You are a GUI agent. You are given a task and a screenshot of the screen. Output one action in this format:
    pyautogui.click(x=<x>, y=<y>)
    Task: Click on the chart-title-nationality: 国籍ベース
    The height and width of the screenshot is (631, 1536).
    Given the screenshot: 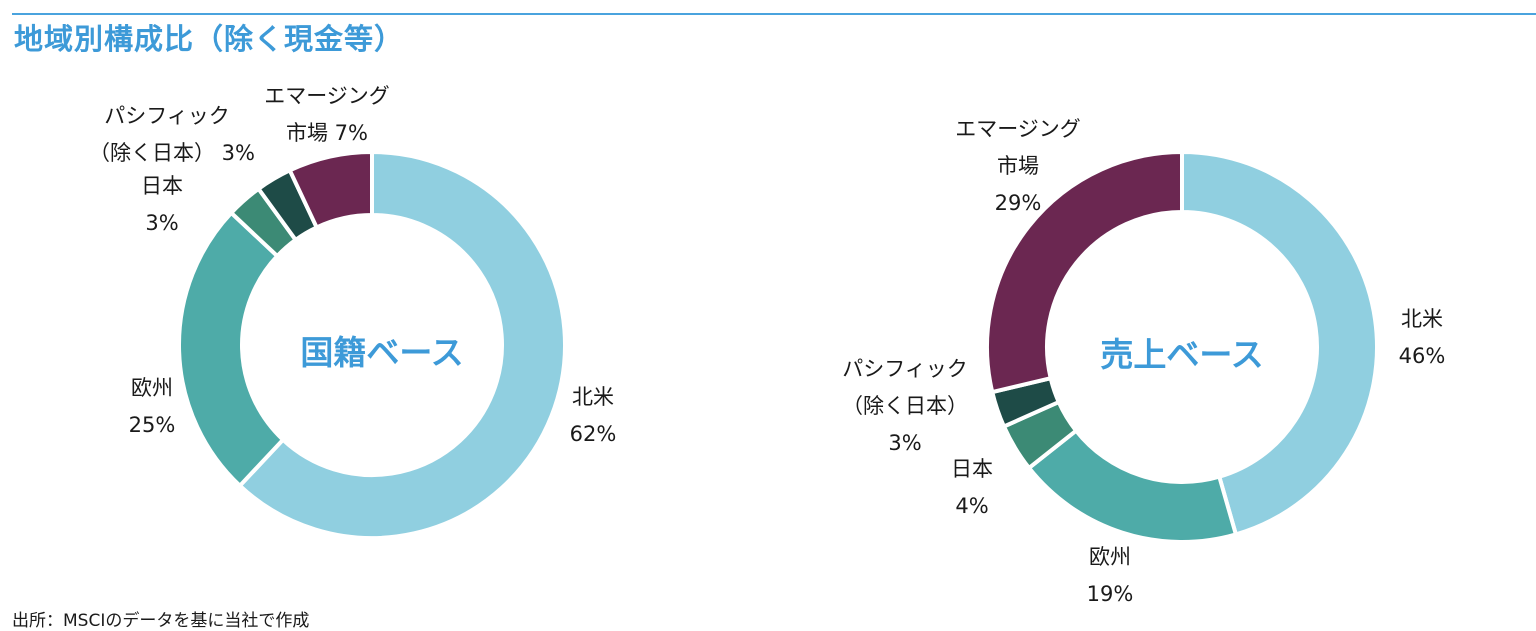 What is the action you would take?
    pyautogui.click(x=382, y=352)
    